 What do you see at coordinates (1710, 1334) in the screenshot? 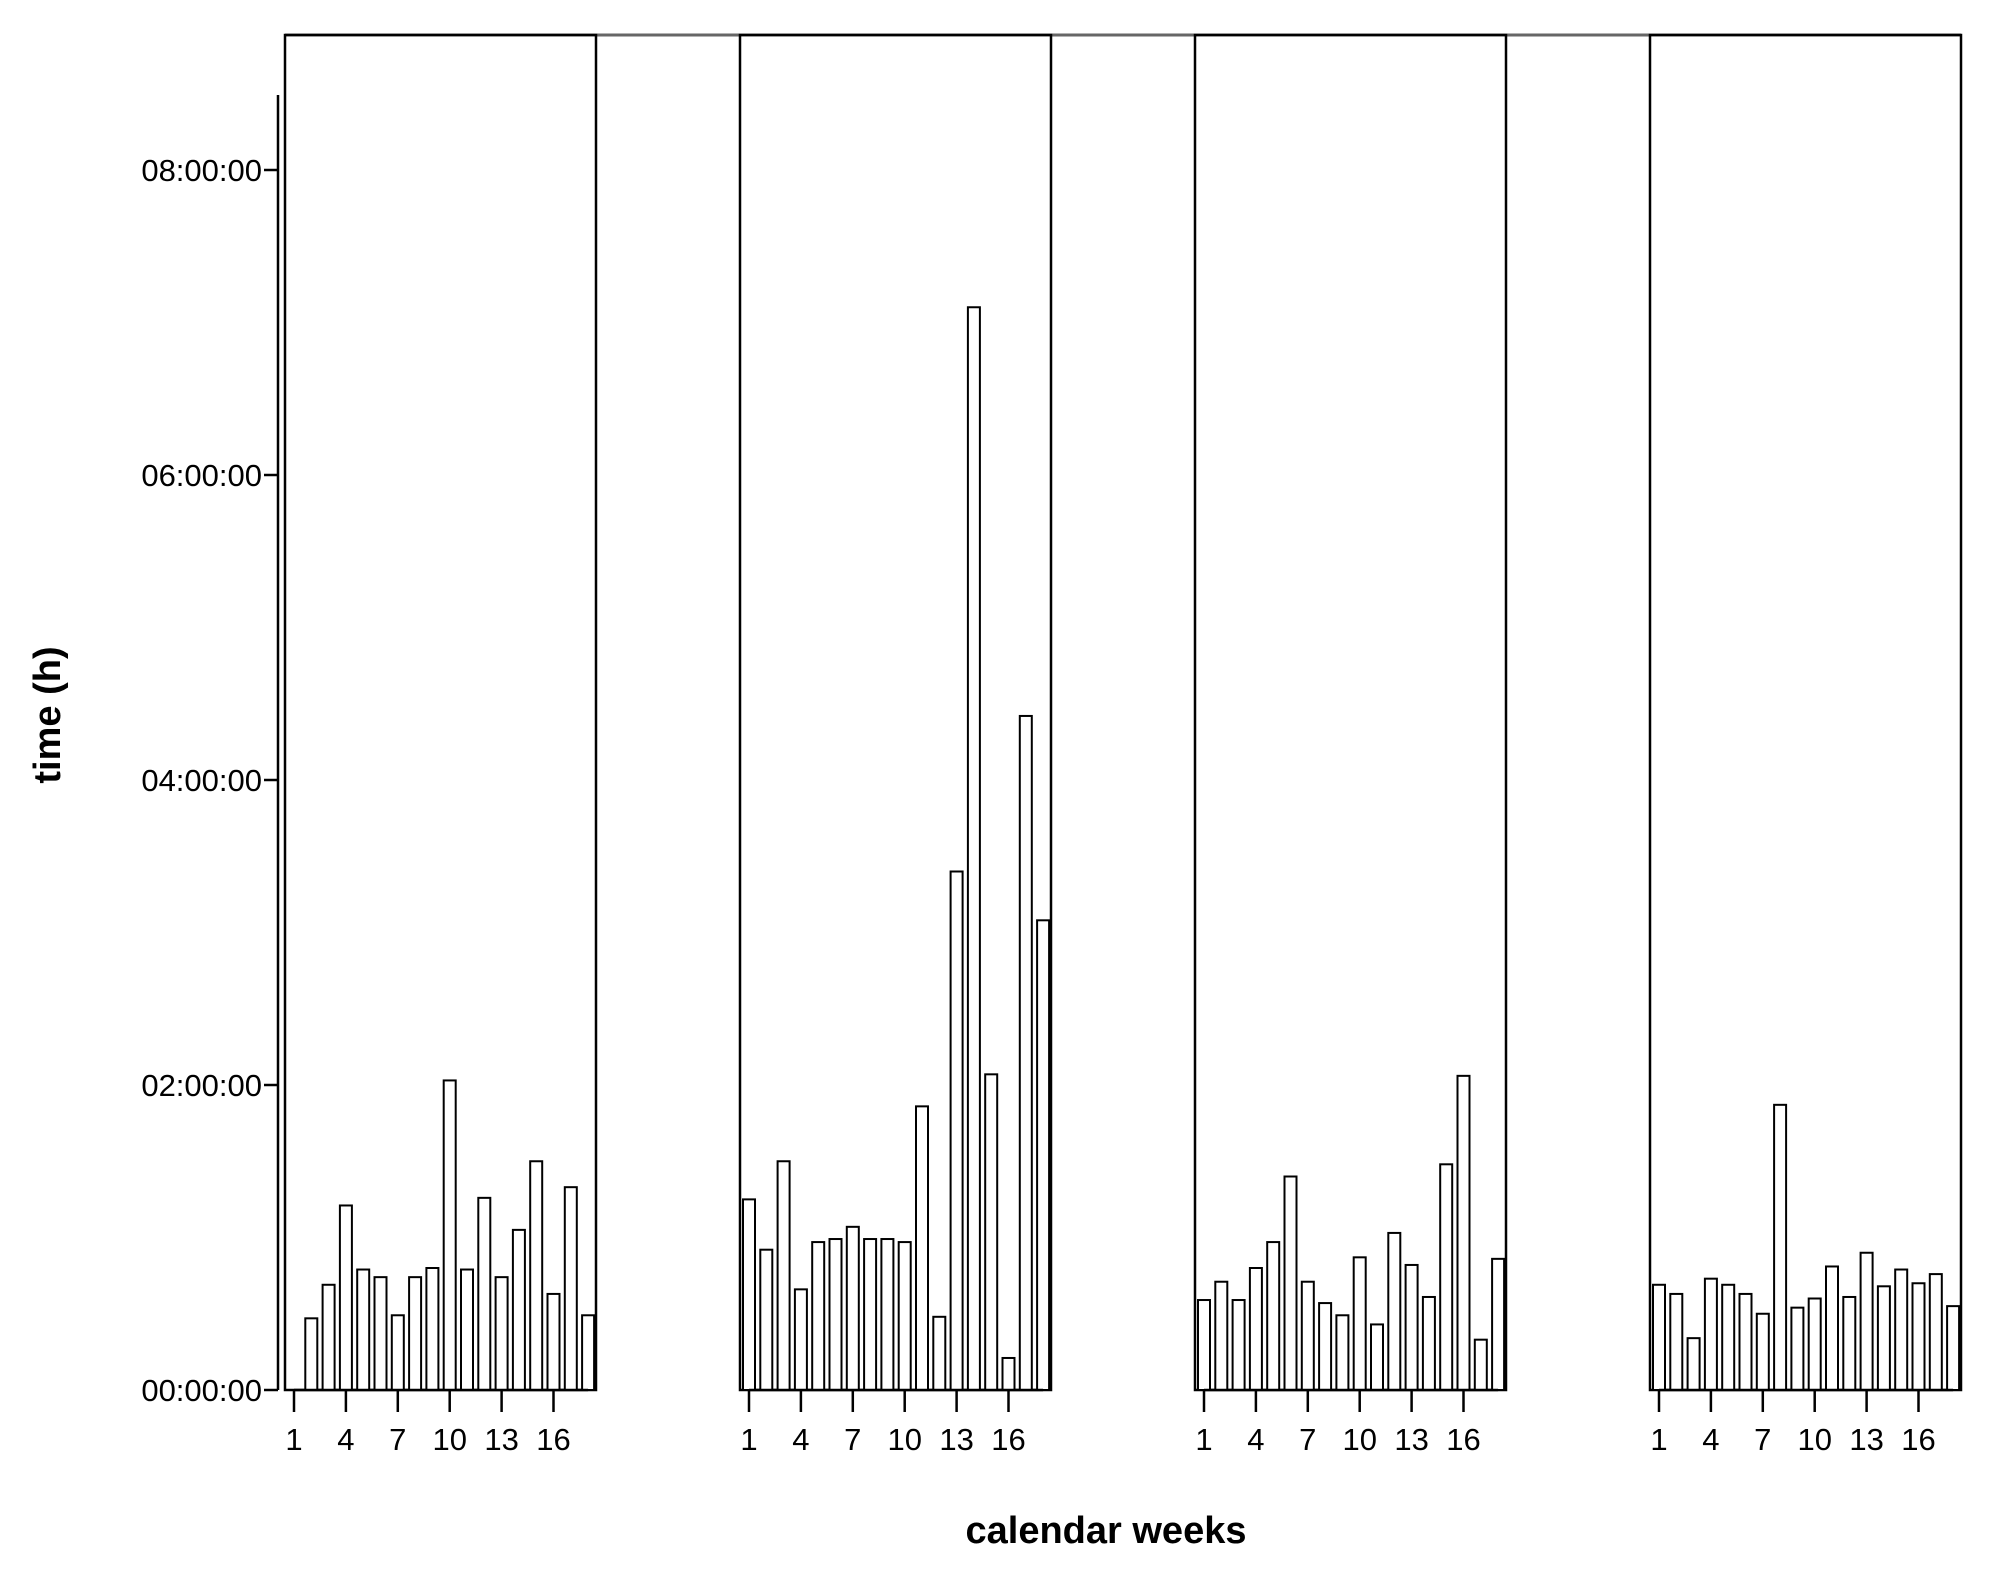
I see `bar-panel4-week4` at bounding box center [1710, 1334].